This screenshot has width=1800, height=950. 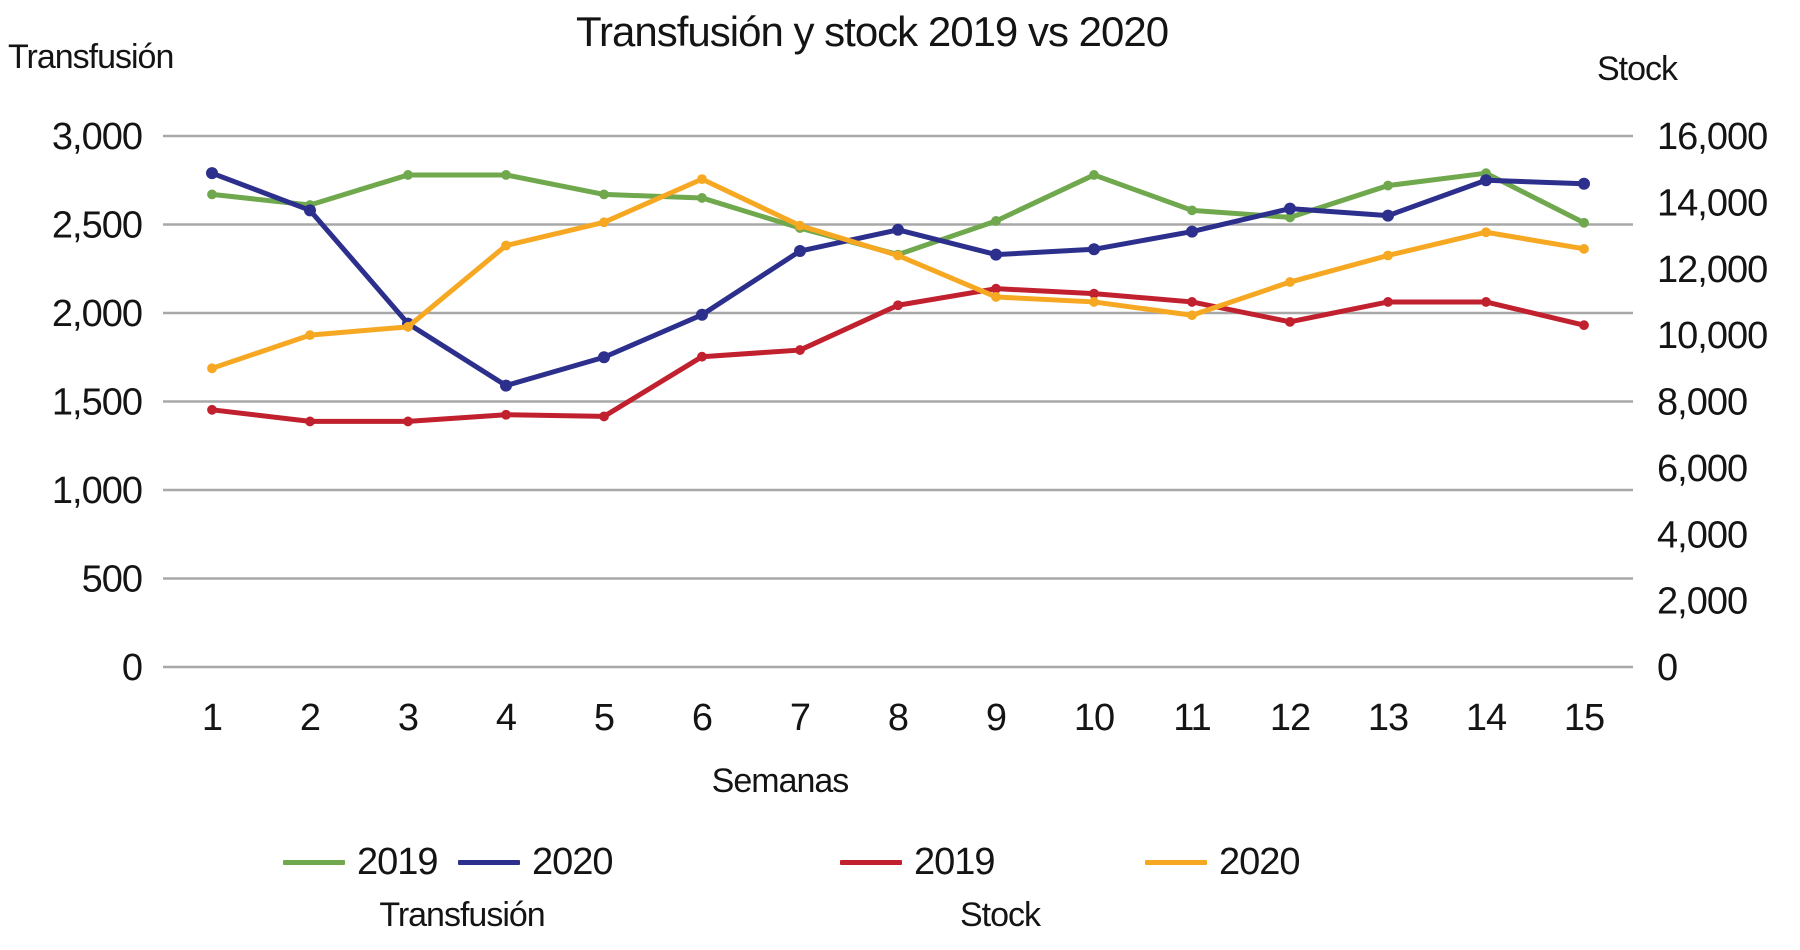 What do you see at coordinates (871, 862) in the screenshot?
I see `legend-swatch-stock-2019-icon` at bounding box center [871, 862].